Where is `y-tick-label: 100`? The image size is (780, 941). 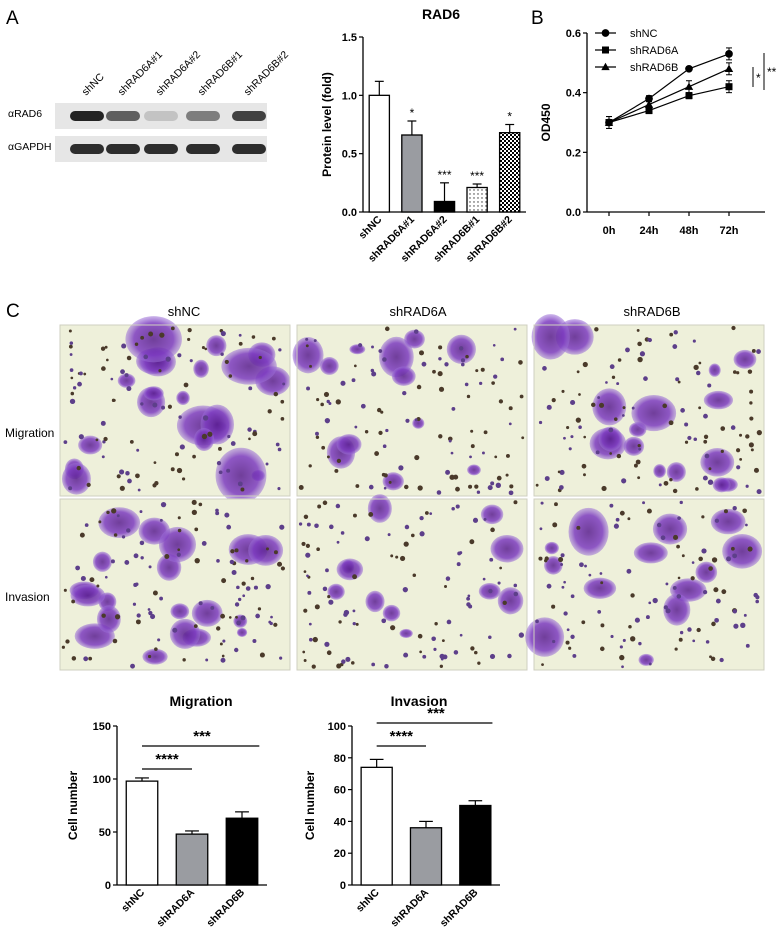
y-tick-label: 100 is located at coordinates (337, 727).